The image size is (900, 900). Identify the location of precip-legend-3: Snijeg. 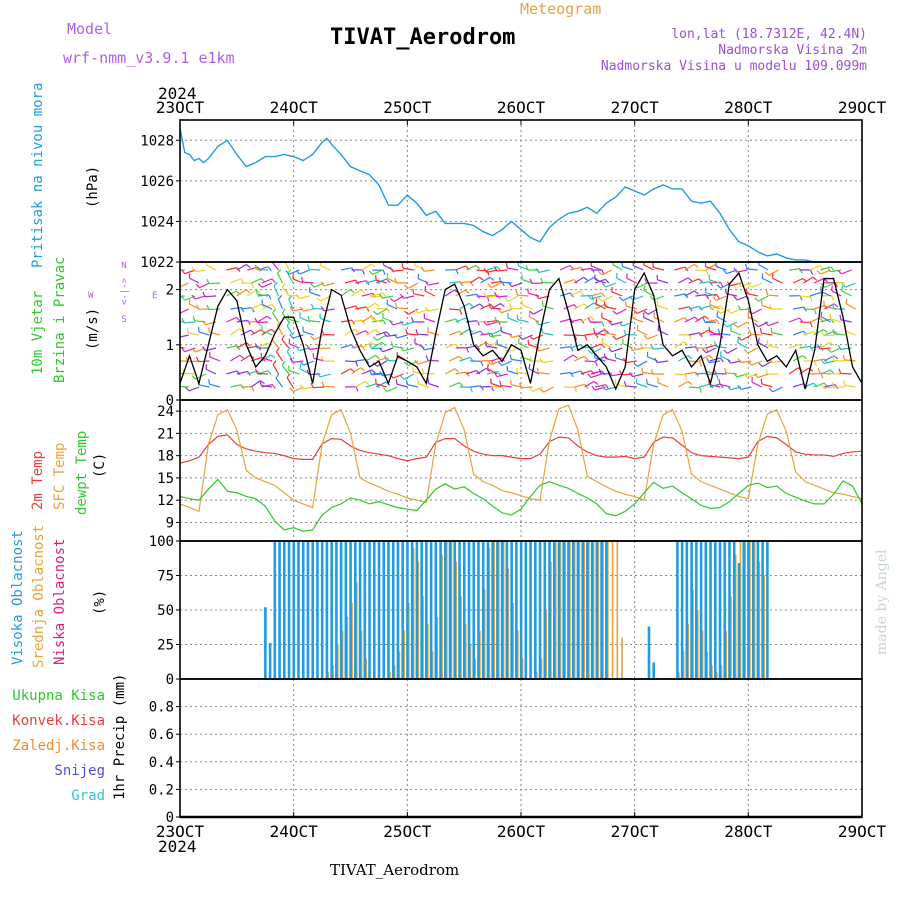
(79, 771).